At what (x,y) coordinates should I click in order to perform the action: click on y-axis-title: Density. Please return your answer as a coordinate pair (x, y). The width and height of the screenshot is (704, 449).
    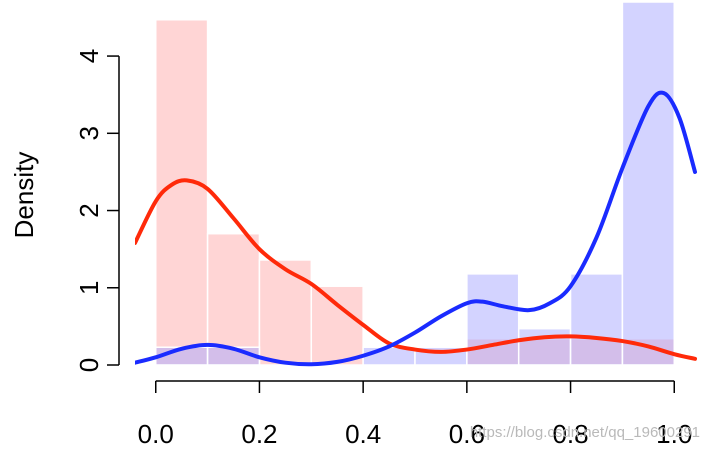
    Looking at the image, I should click on (24, 195).